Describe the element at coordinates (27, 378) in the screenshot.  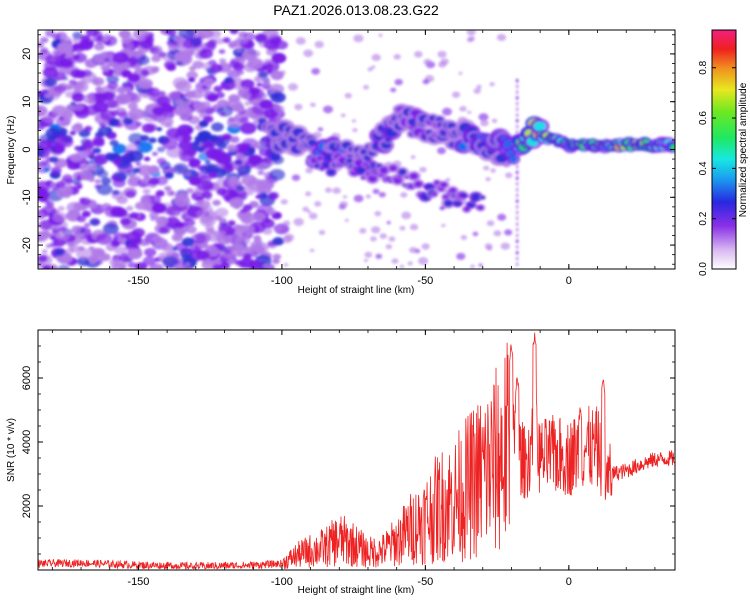
I see `snr-y-tick-label: 6000` at that location.